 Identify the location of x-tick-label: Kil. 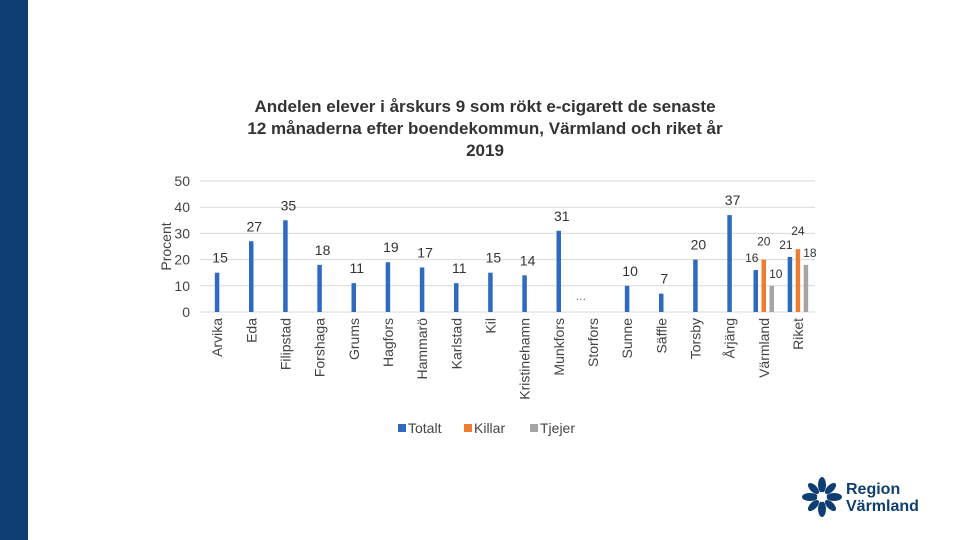
(490, 326).